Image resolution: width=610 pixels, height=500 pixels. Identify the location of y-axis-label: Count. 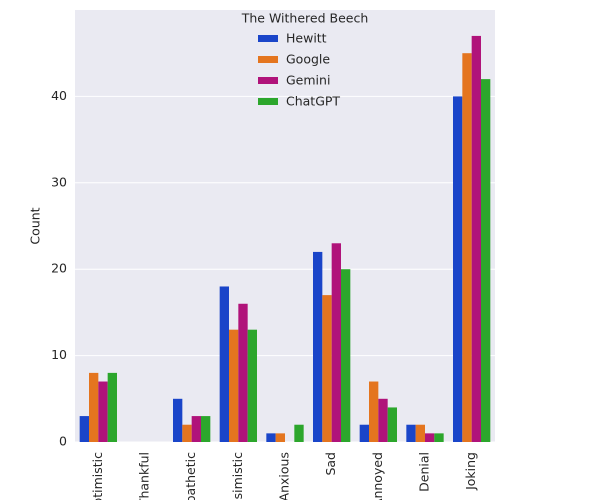
(35, 225).